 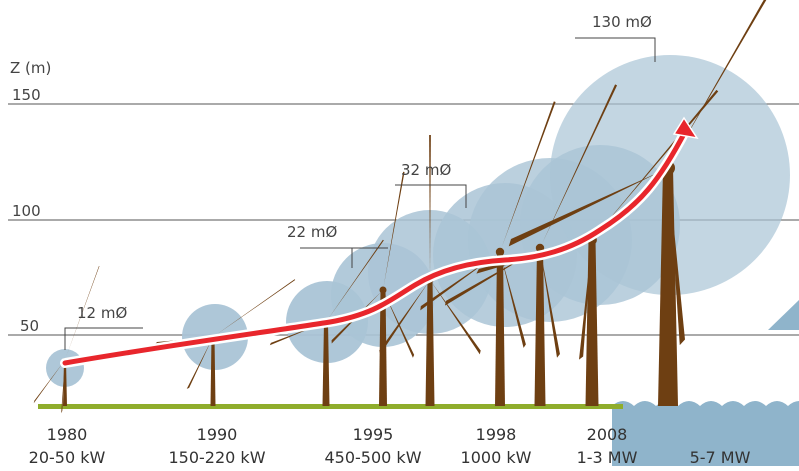 I want to click on sea-waves, so click(x=705, y=433).